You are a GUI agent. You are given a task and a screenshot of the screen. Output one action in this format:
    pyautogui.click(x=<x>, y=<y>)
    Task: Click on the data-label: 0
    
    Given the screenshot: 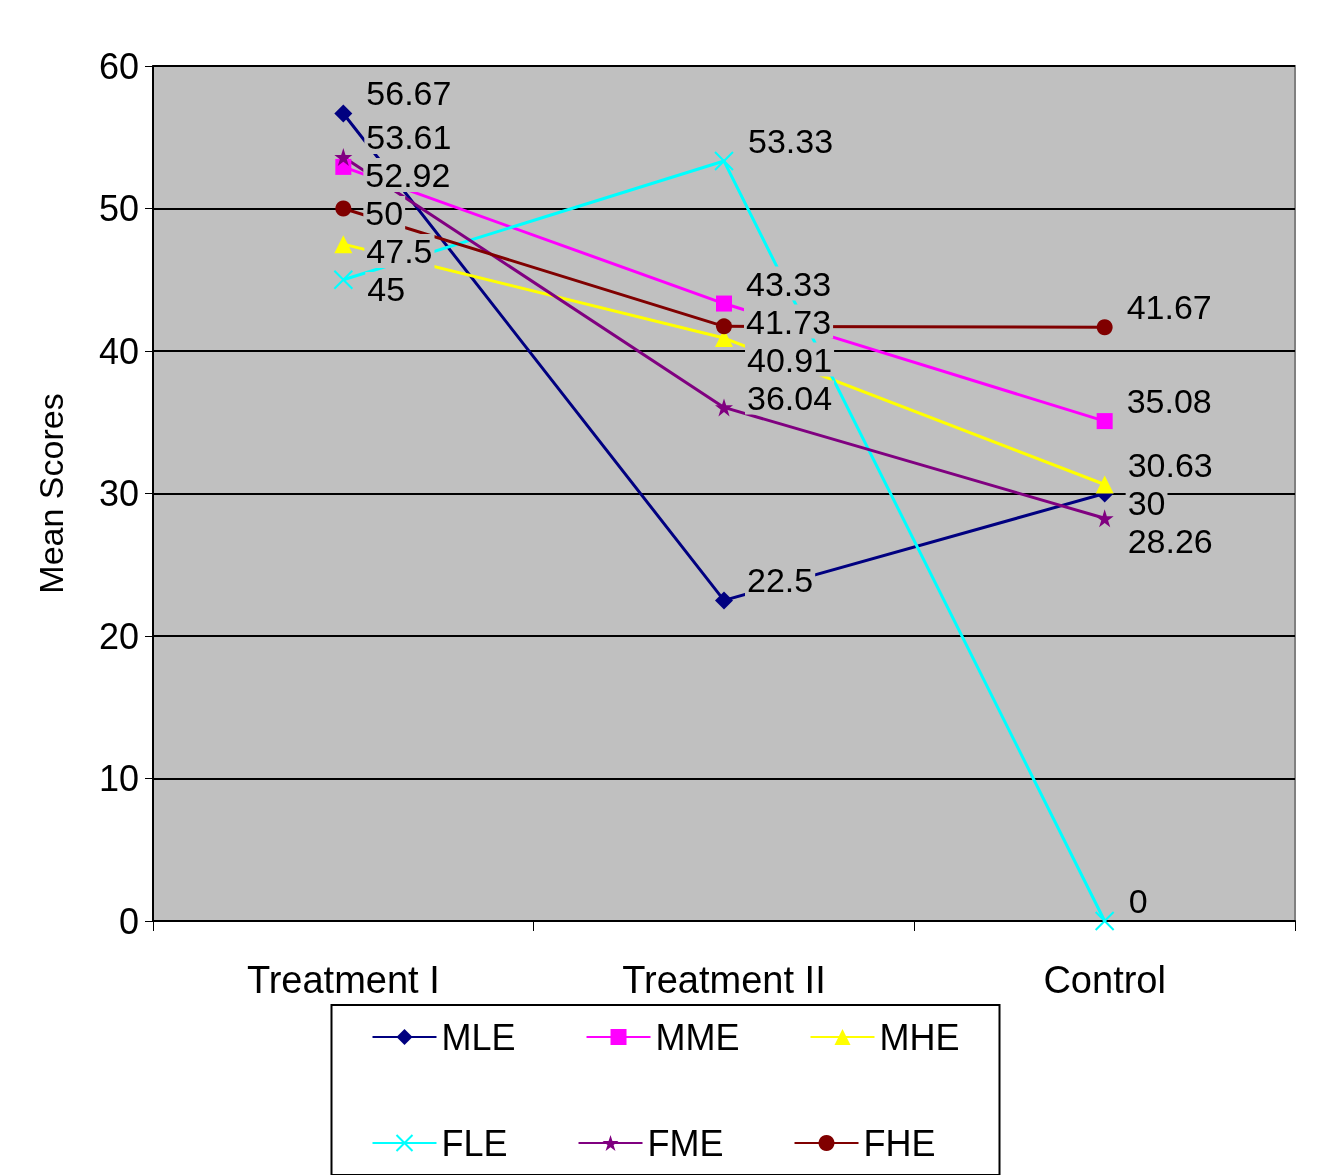 What is the action you would take?
    pyautogui.click(x=1138, y=901)
    